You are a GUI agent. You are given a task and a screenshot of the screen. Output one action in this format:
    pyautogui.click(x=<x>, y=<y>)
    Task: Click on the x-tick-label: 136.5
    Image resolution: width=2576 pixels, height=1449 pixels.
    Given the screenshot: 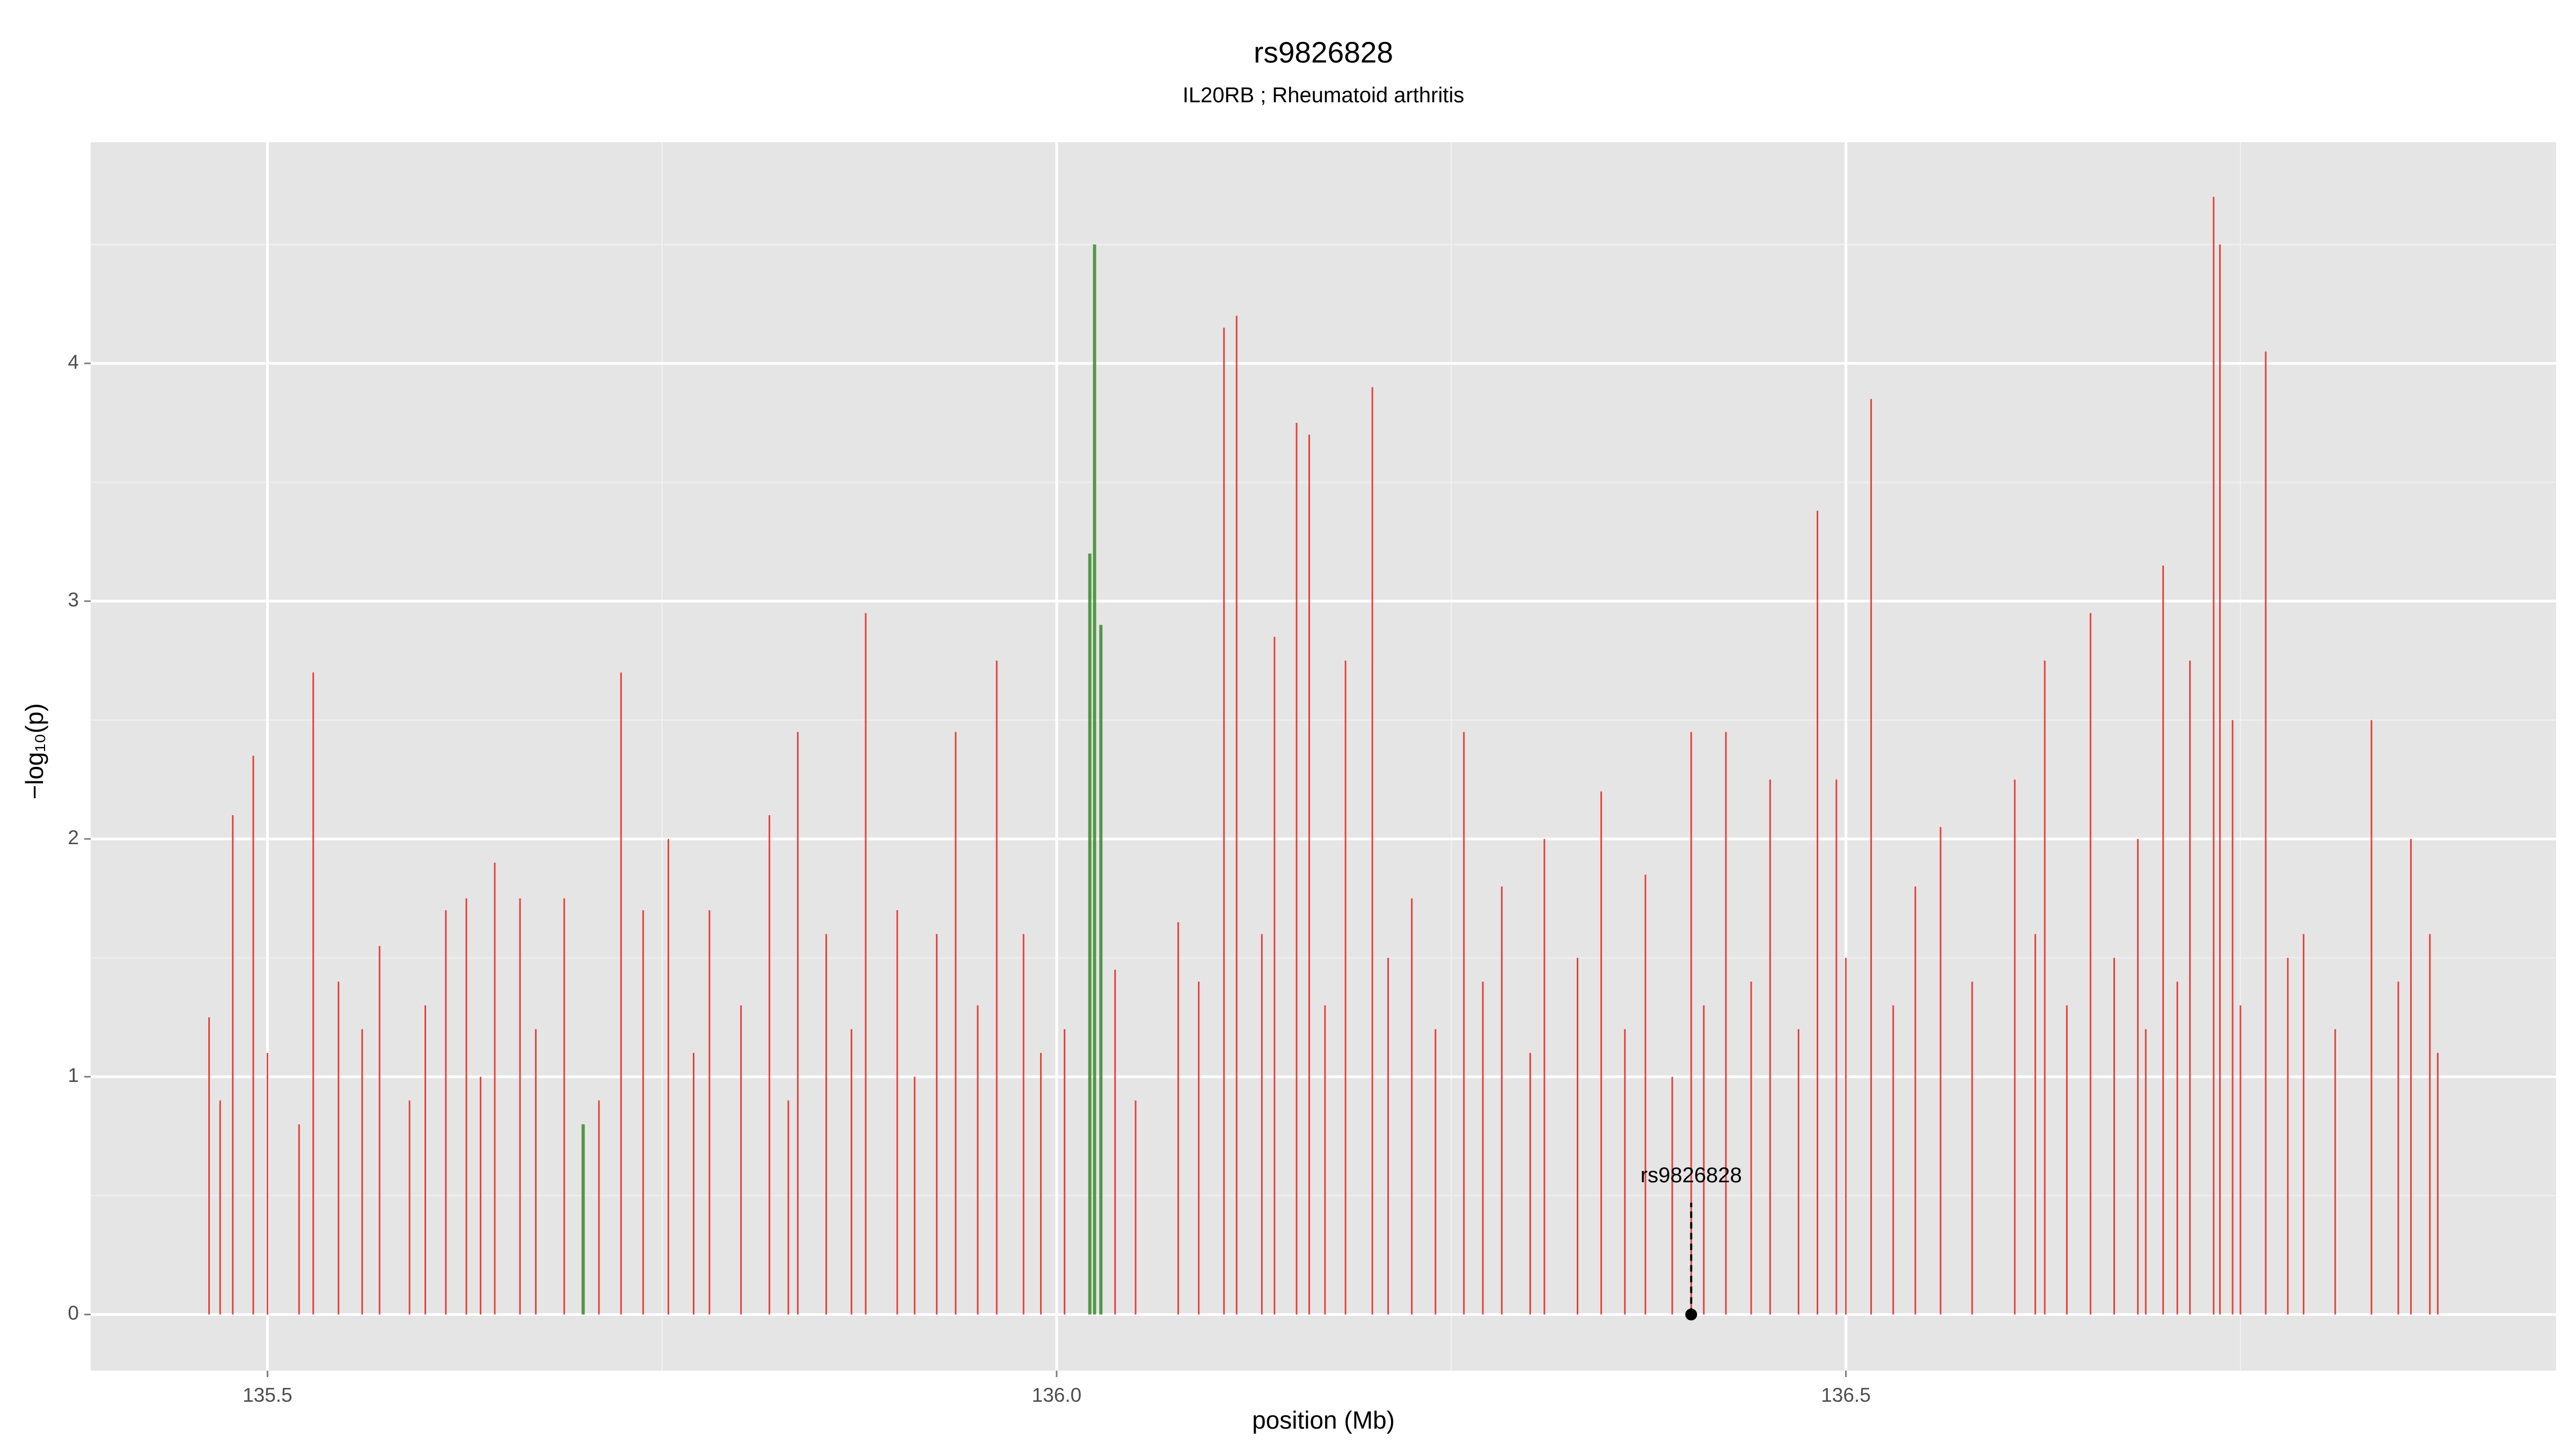 What is the action you would take?
    pyautogui.click(x=1846, y=1395)
    